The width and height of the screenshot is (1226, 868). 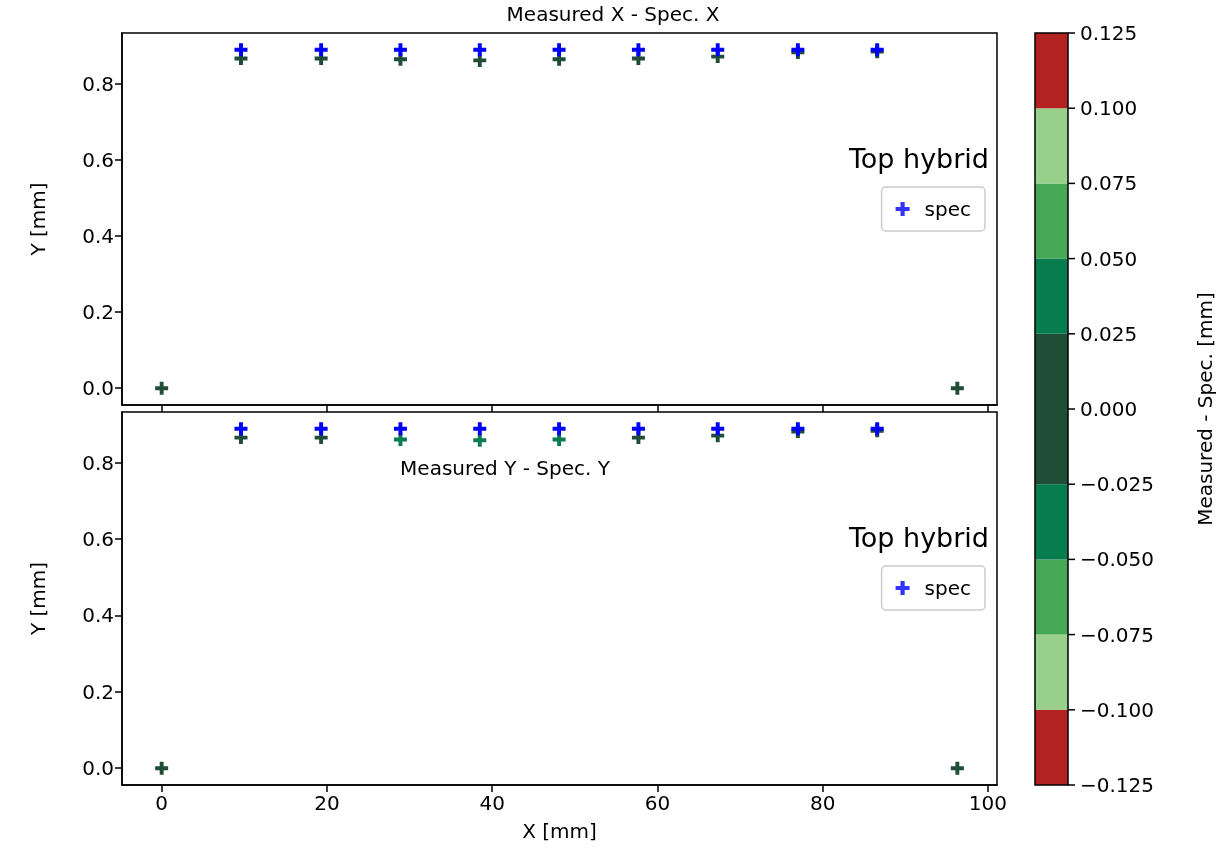 What do you see at coordinates (1109, 258) in the screenshot?
I see `color-bar-label: 0.050` at bounding box center [1109, 258].